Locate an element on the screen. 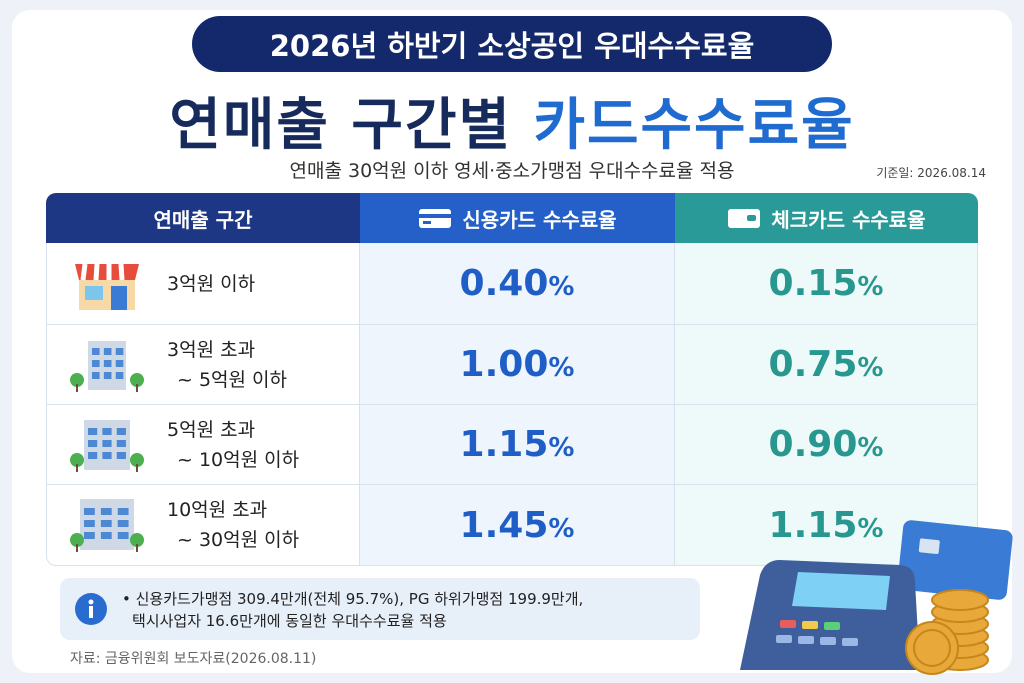 The height and width of the screenshot is (683, 1024). range-cell: 10억원 초과 ~ 30억원 이하 is located at coordinates (203, 525).